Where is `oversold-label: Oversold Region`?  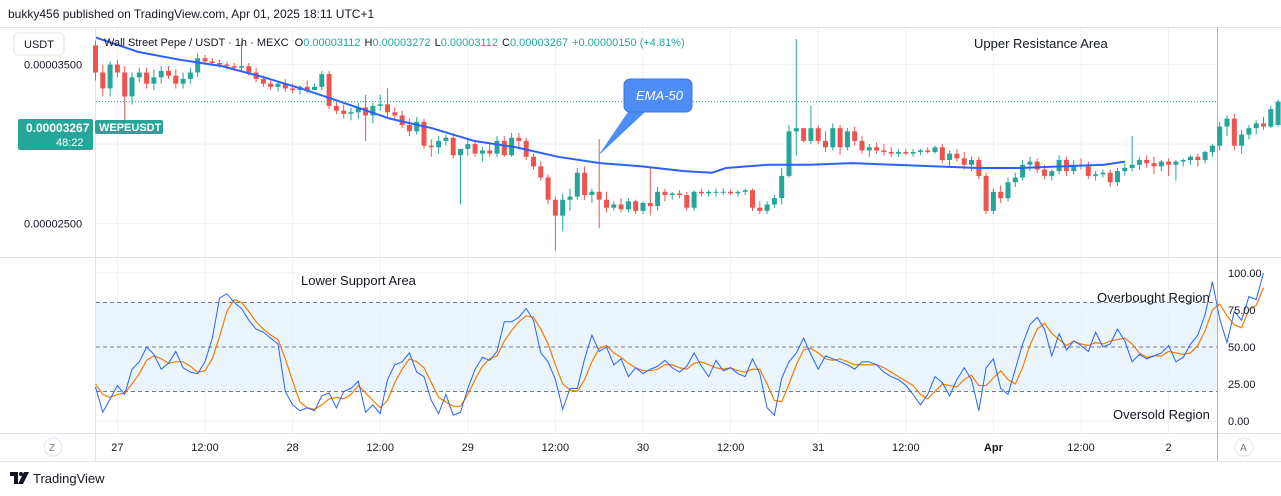
oversold-label: Oversold Region is located at coordinates (1161, 414).